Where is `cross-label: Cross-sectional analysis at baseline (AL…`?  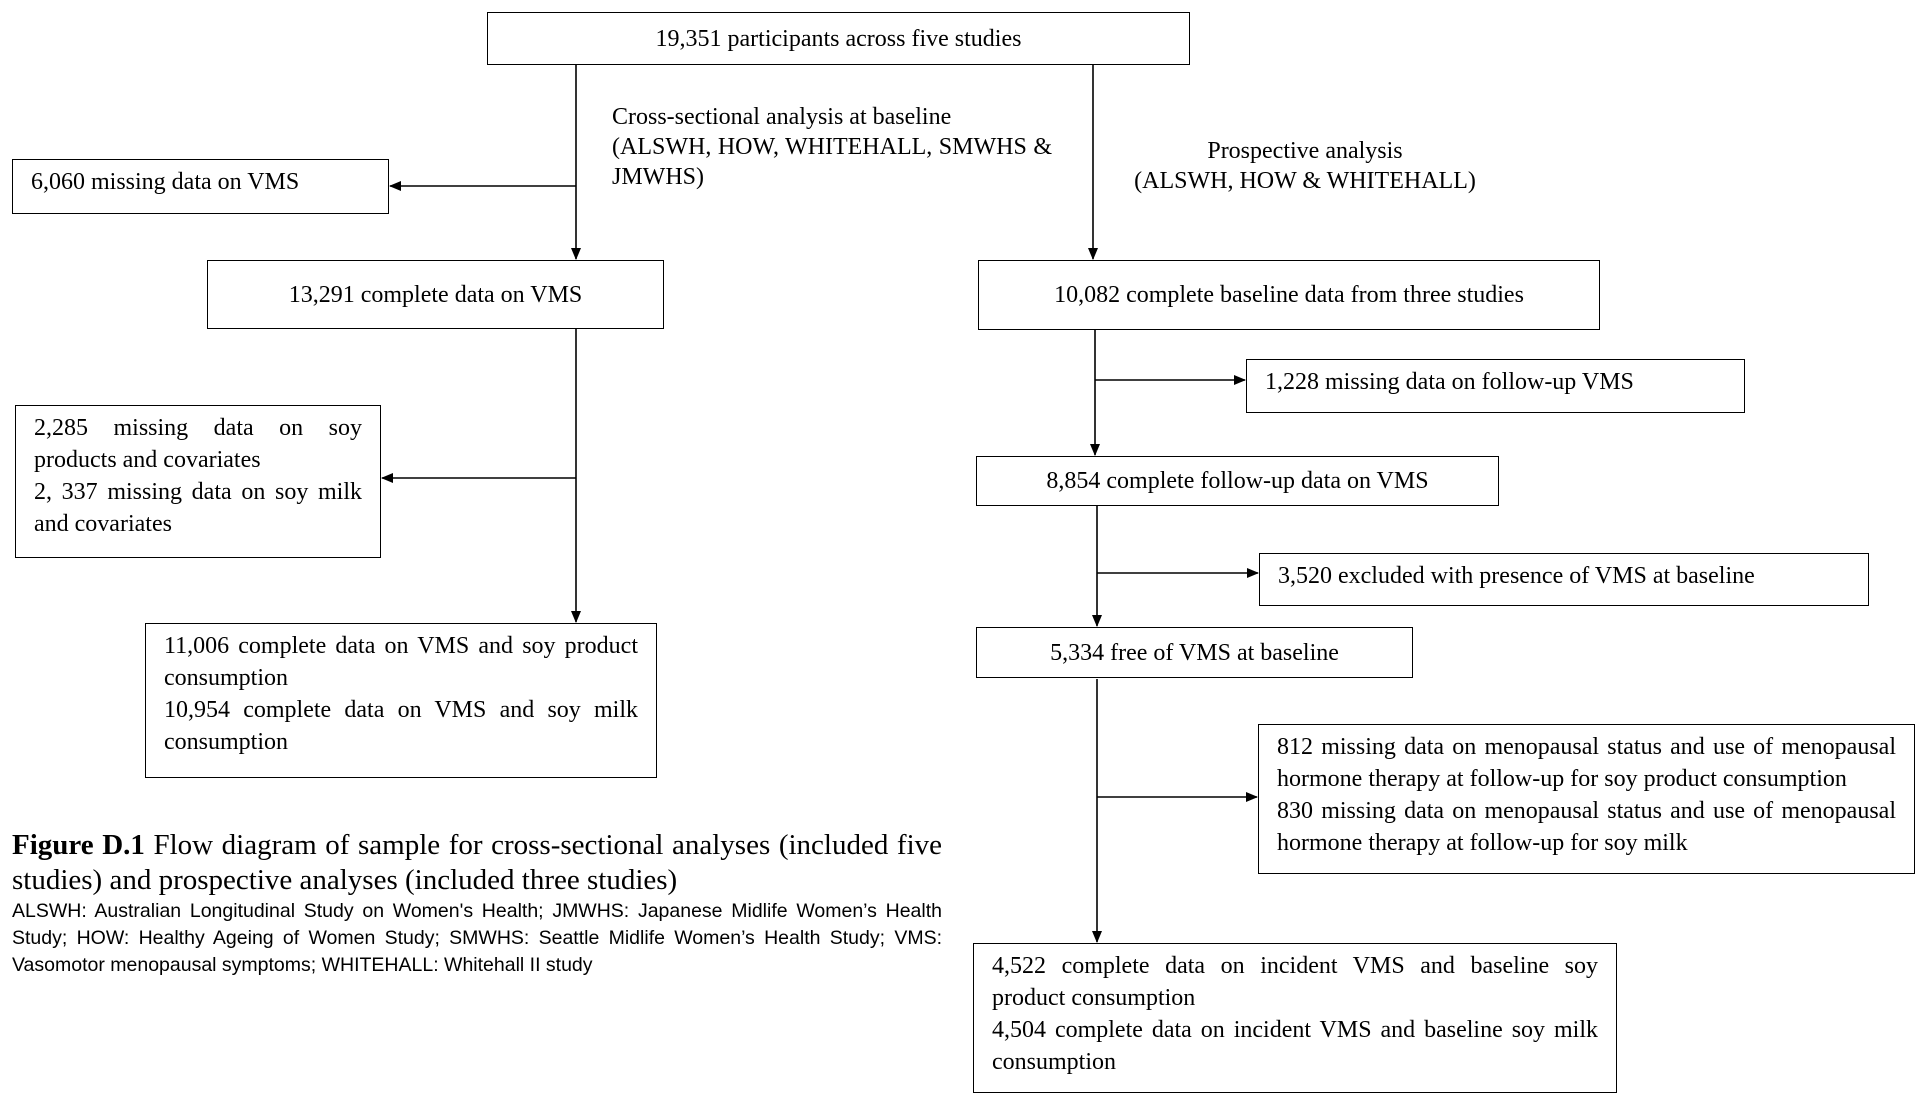
cross-label: Cross-sectional analysis at baseline (AL… is located at coordinates (832, 147).